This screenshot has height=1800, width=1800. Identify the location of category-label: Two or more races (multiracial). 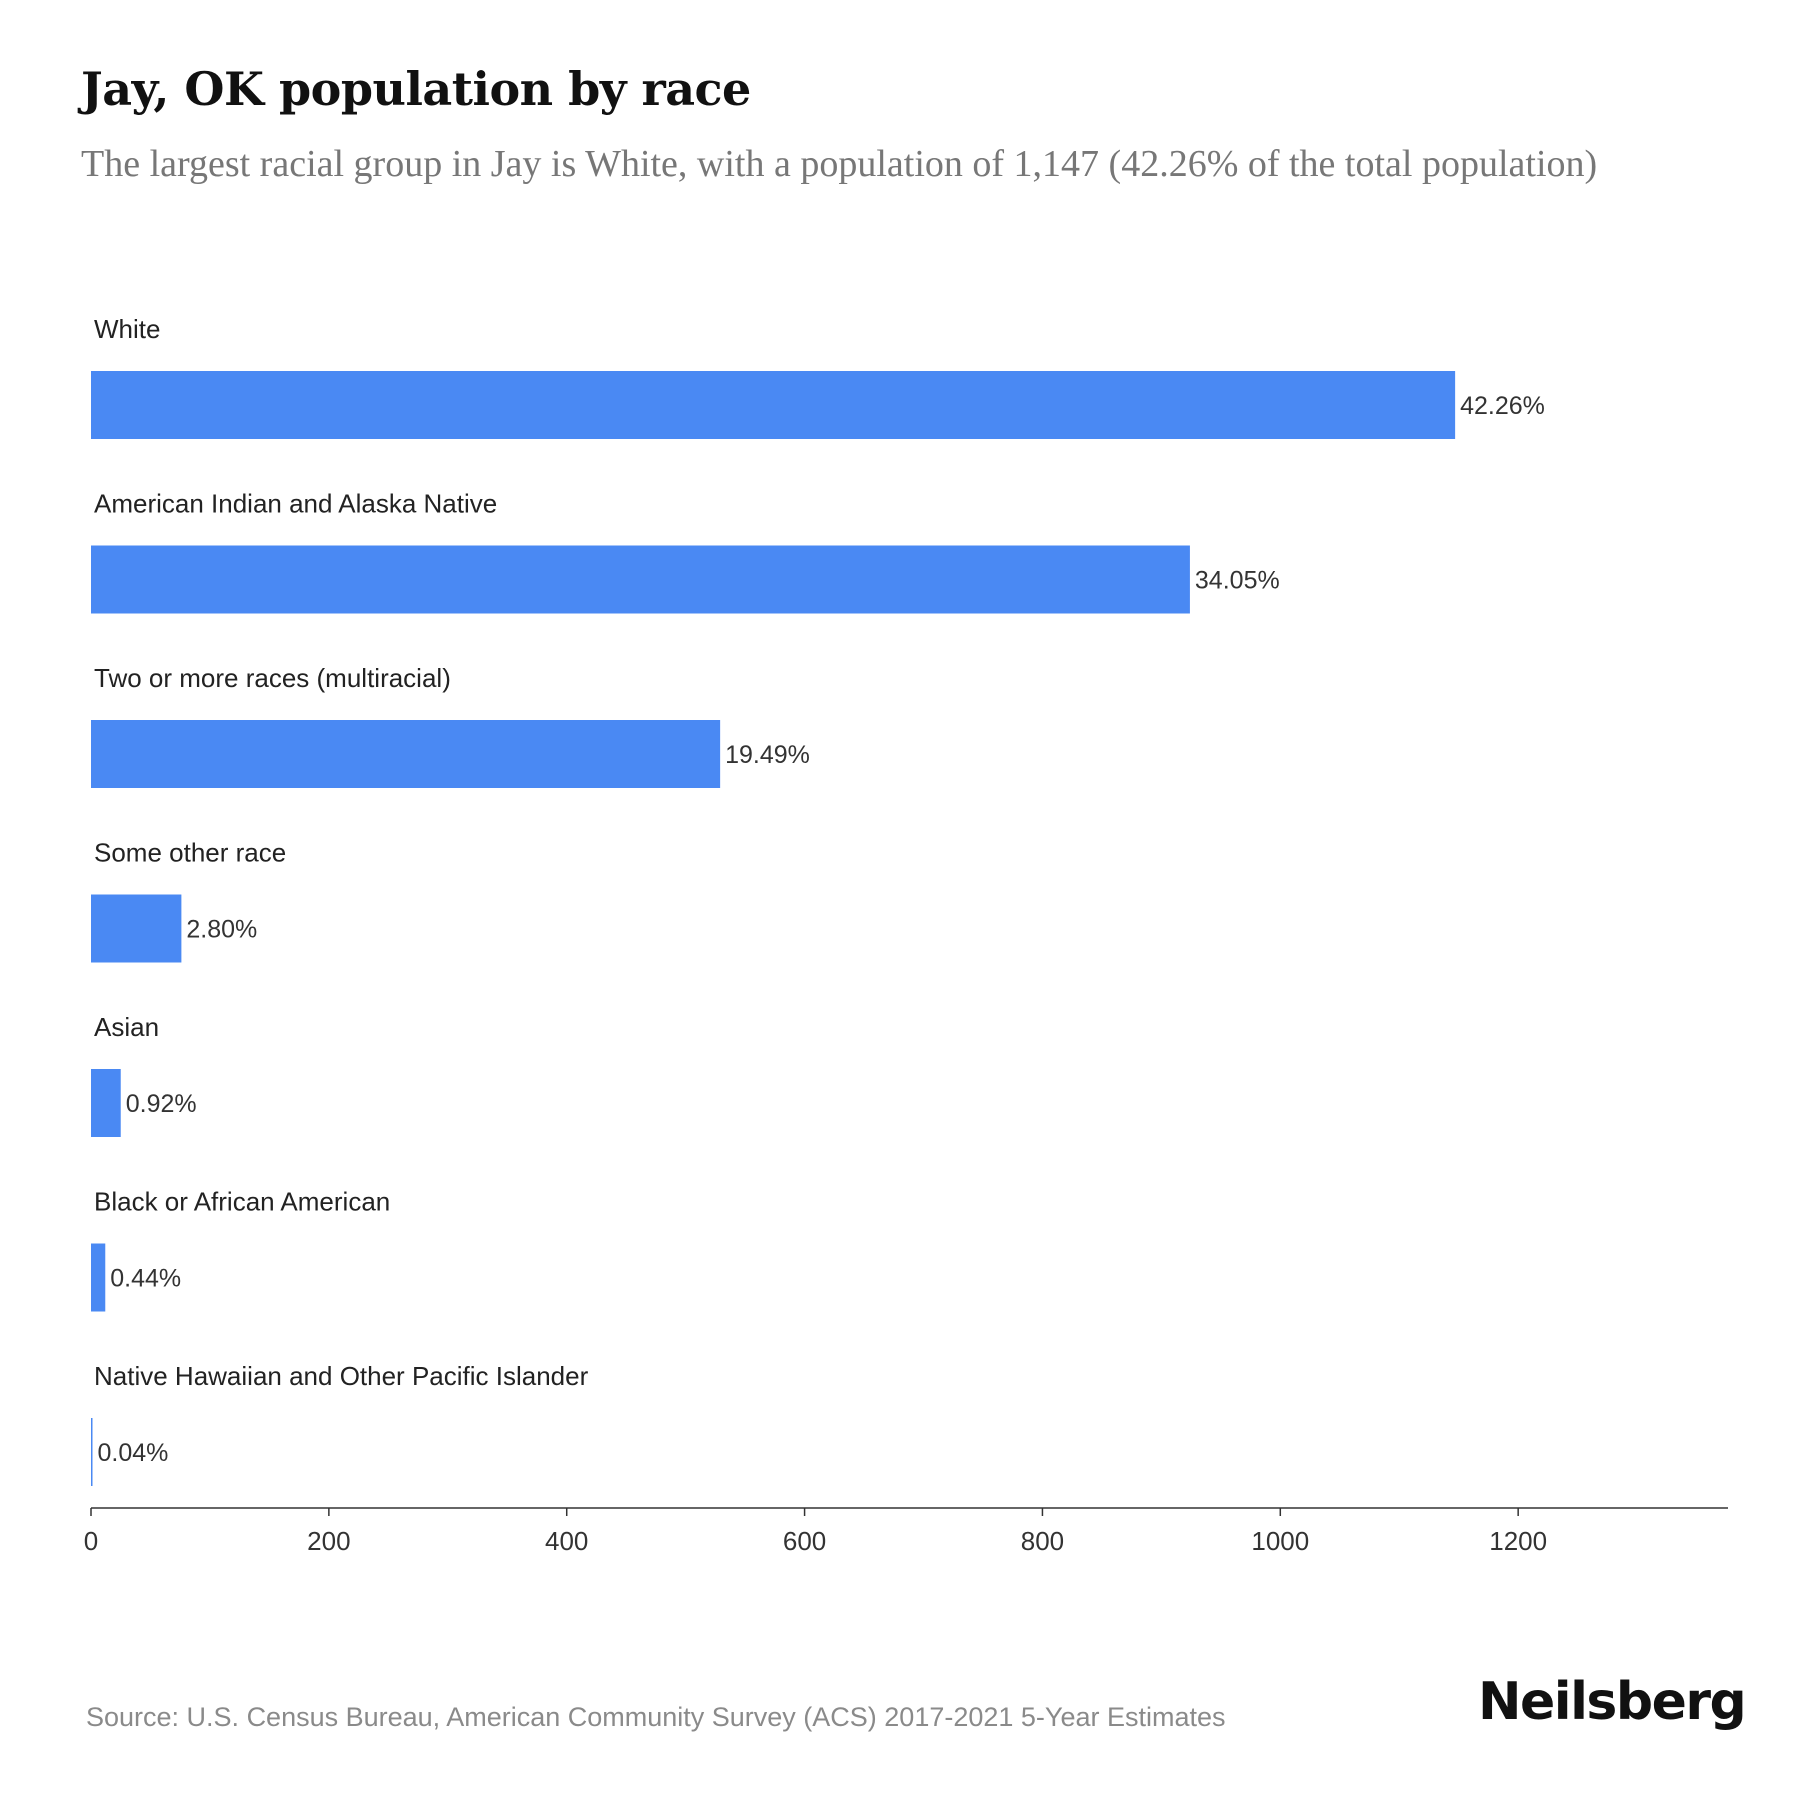
(272, 678).